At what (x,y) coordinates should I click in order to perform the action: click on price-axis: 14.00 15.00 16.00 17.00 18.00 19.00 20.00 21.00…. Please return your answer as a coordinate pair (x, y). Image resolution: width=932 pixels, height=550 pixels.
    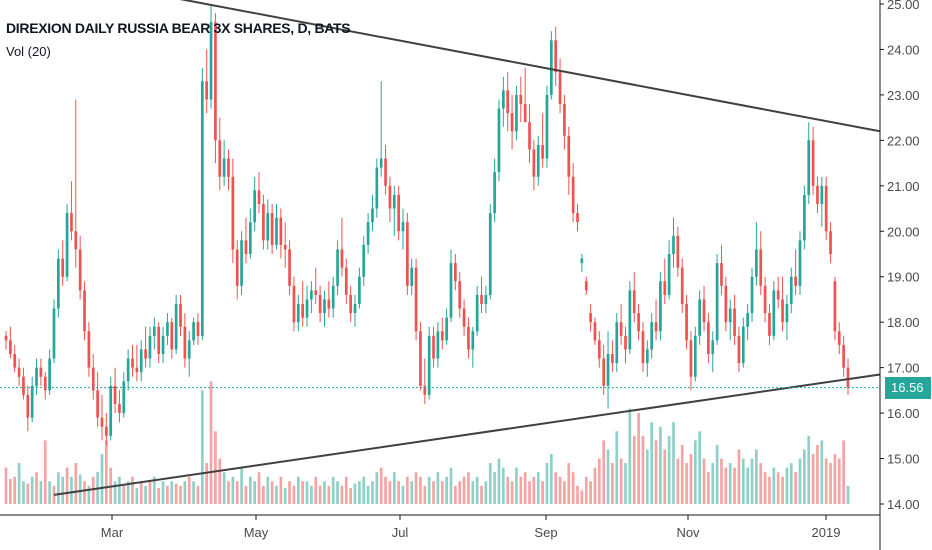
    Looking at the image, I should click on (899, 275).